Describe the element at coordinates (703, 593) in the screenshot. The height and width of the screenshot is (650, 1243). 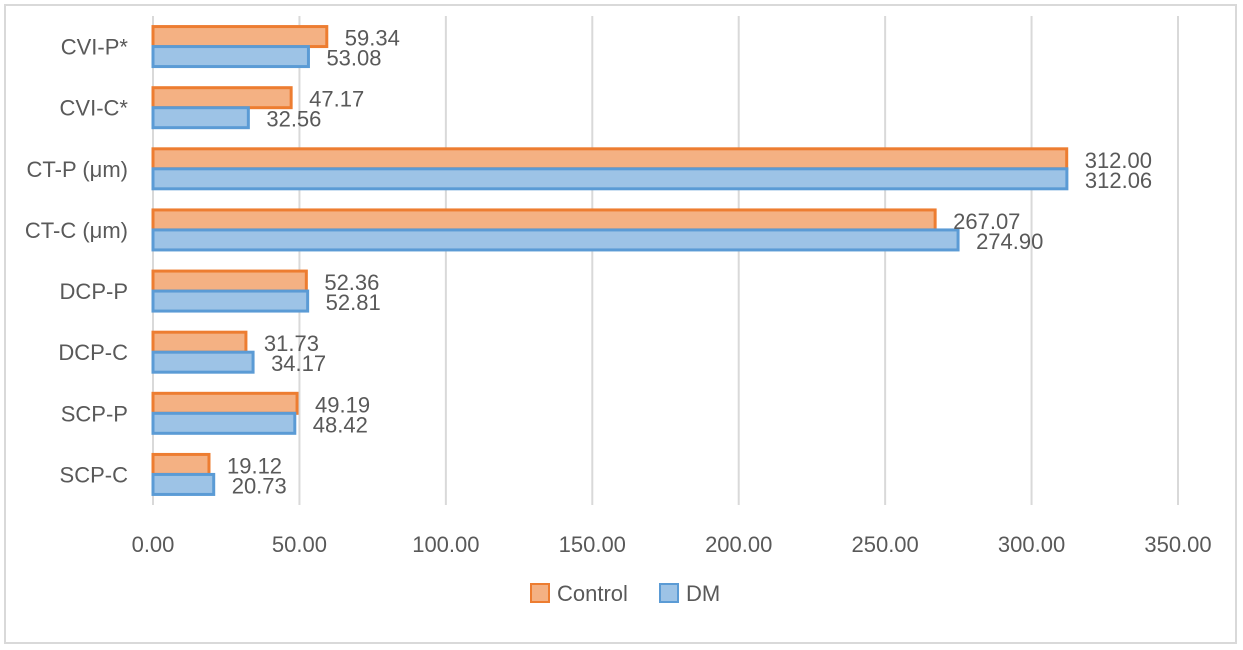
I see `legend-label-dm: DM` at that location.